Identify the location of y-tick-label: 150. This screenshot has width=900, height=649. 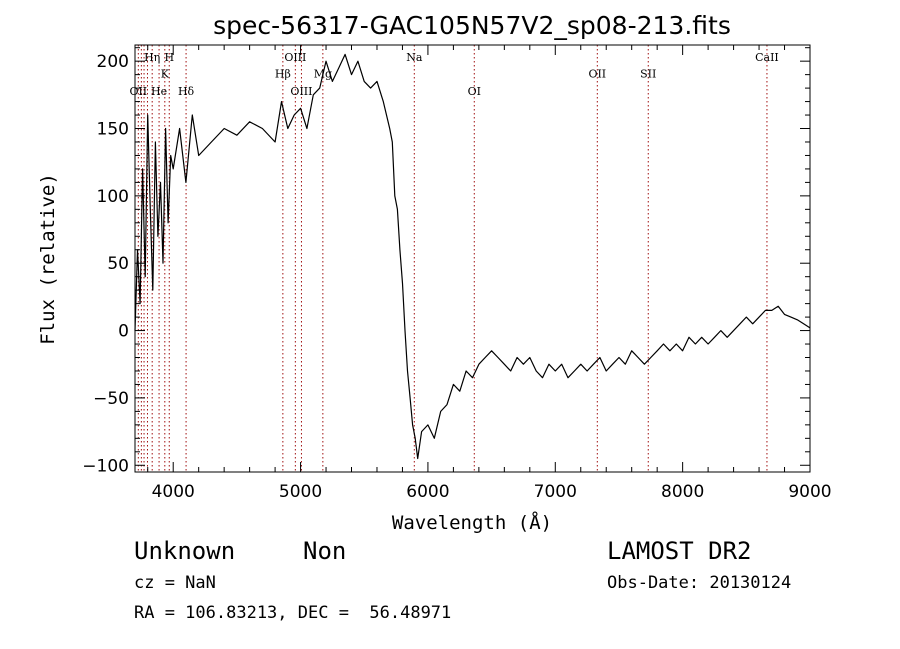
(113, 130).